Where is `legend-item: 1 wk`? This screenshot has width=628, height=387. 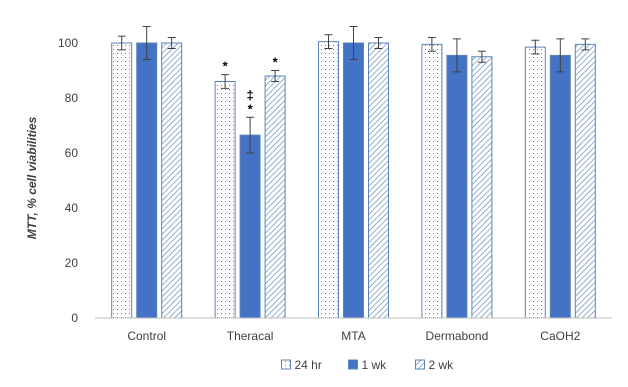
legend-item: 1 wk is located at coordinates (368, 365).